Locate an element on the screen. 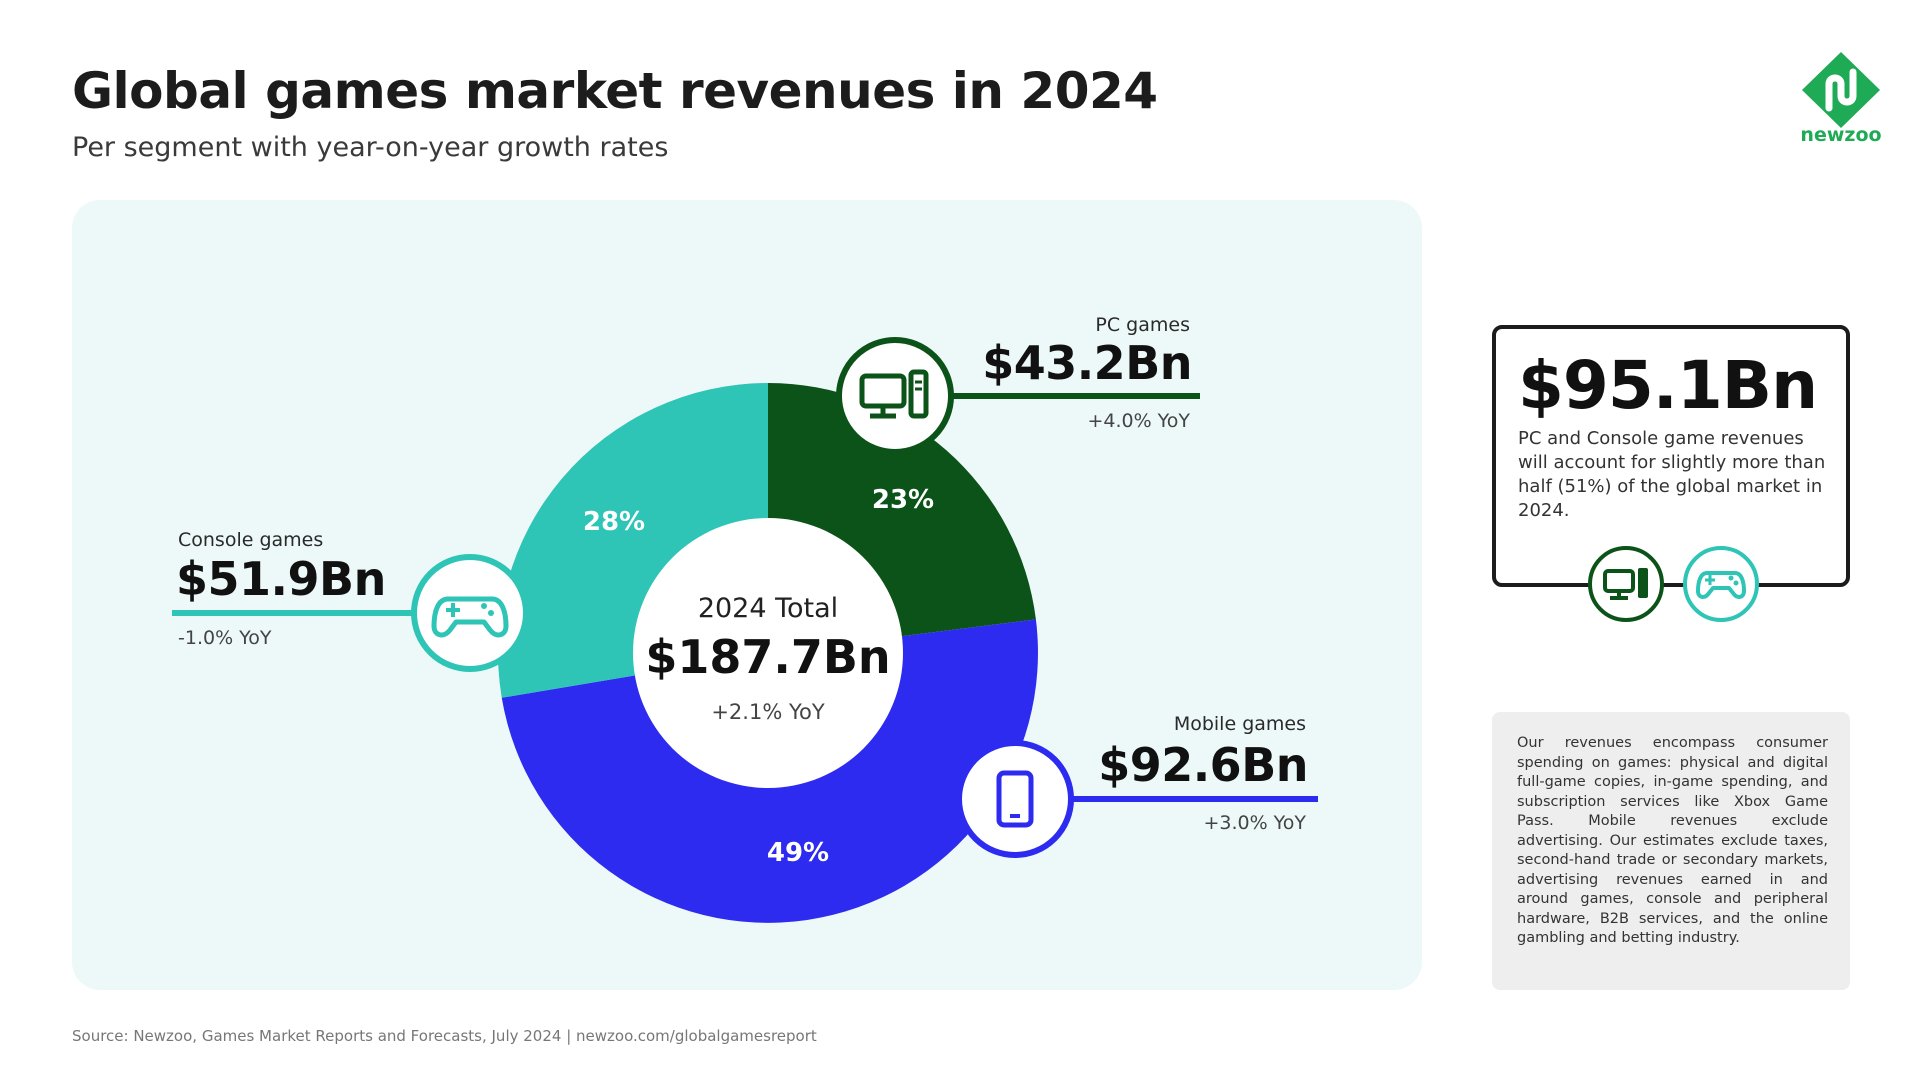  newzoo-logo-icon is located at coordinates (1841, 90).